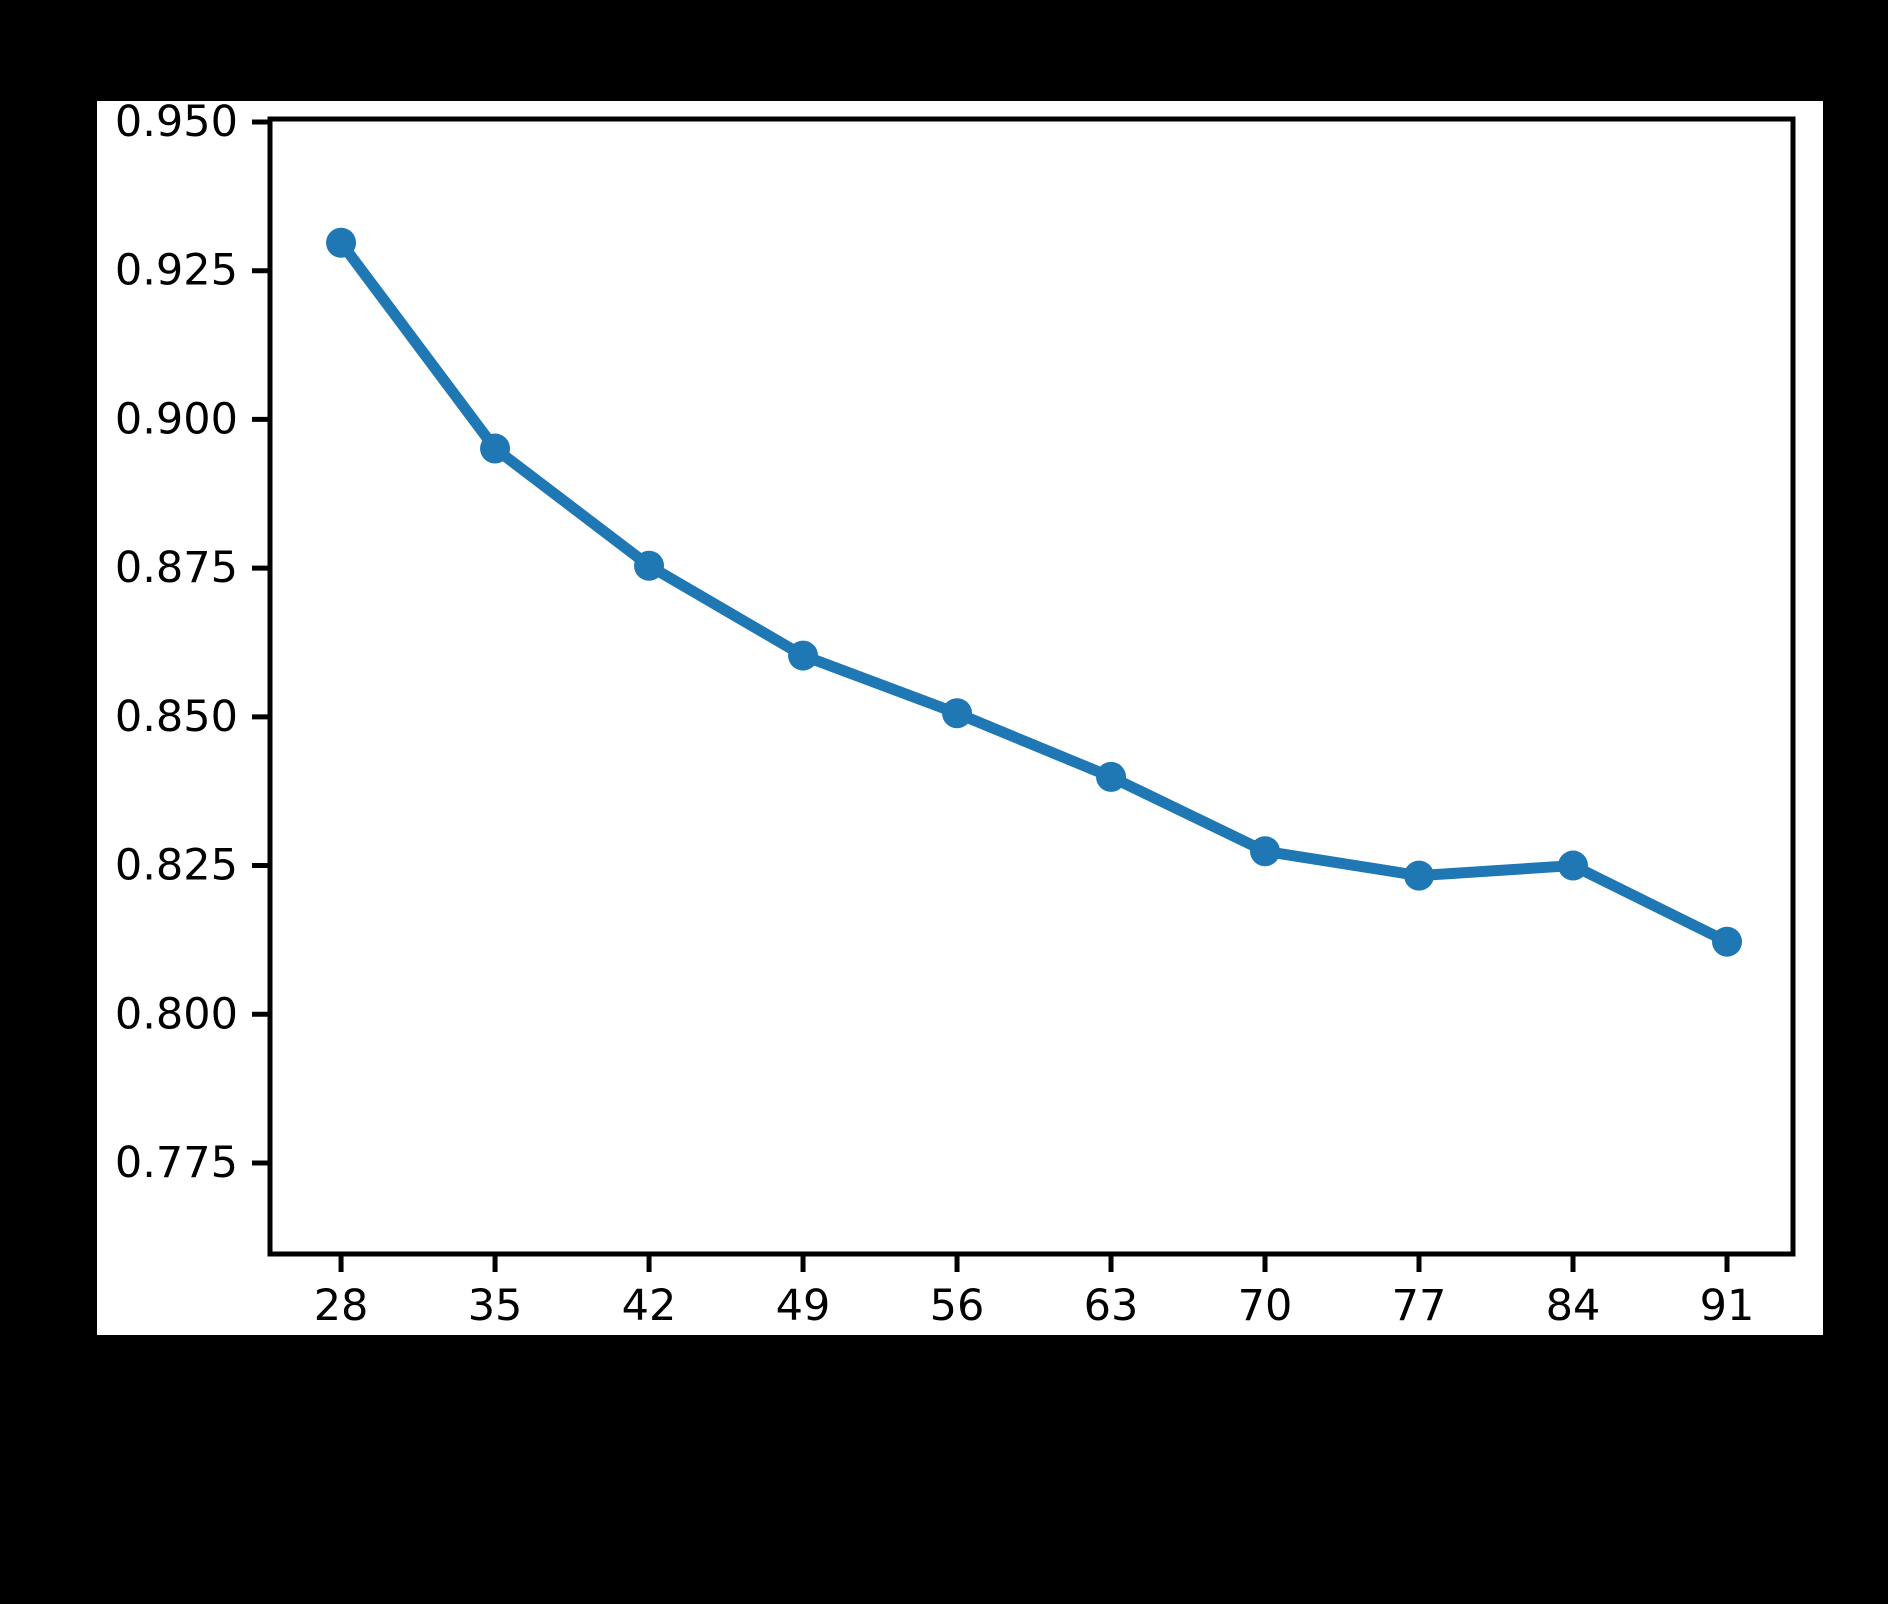  I want to click on x-tick-label: 91, so click(1727, 1306).